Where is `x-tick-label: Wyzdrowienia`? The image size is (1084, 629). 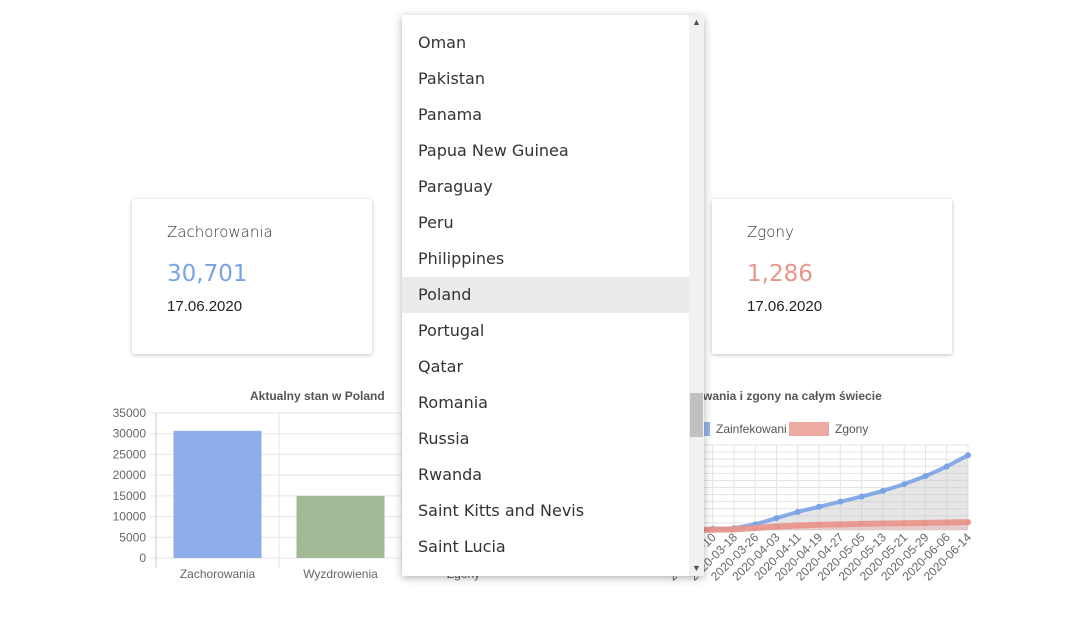 x-tick-label: Wyzdrowienia is located at coordinates (340, 574).